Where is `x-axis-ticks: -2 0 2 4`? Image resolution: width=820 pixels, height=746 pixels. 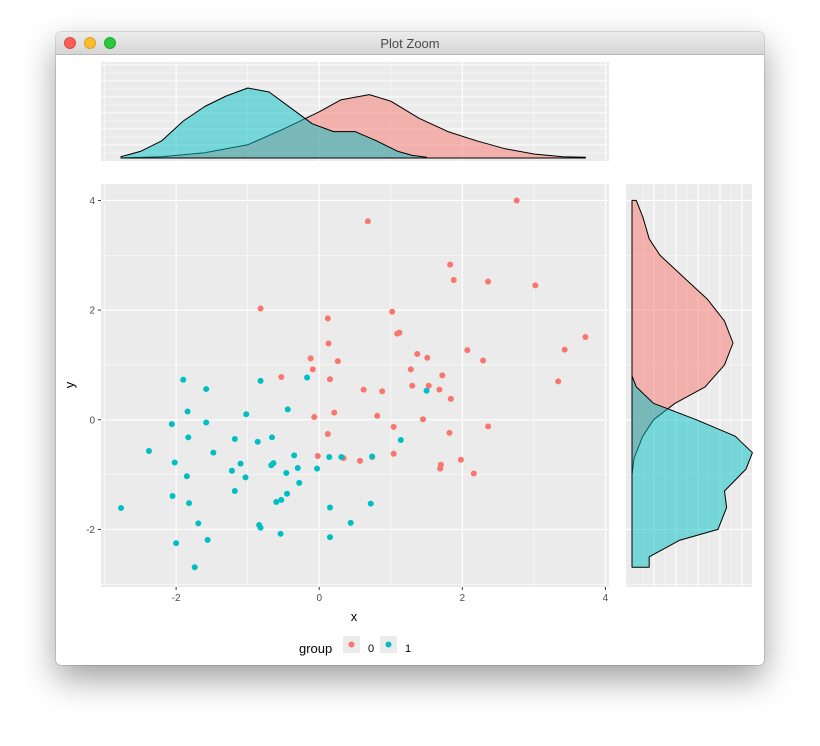 x-axis-ticks: -2 0 2 4 is located at coordinates (390, 595).